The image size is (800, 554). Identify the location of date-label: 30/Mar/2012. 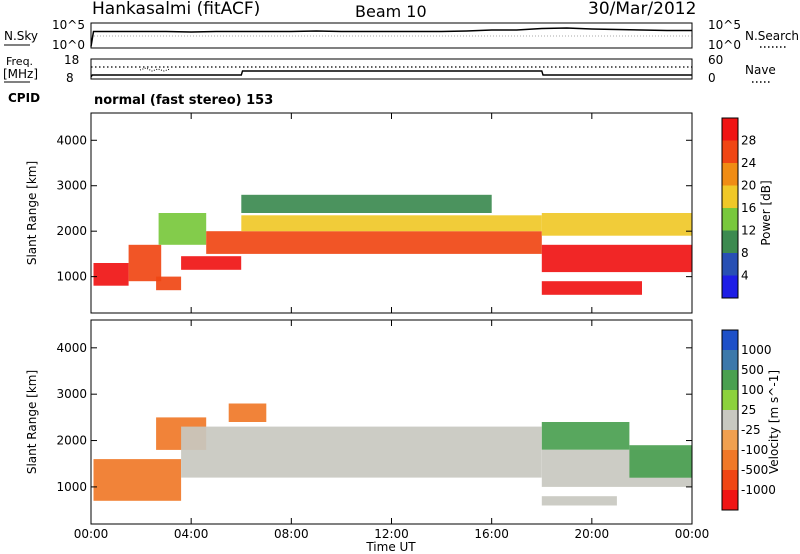
(642, 9).